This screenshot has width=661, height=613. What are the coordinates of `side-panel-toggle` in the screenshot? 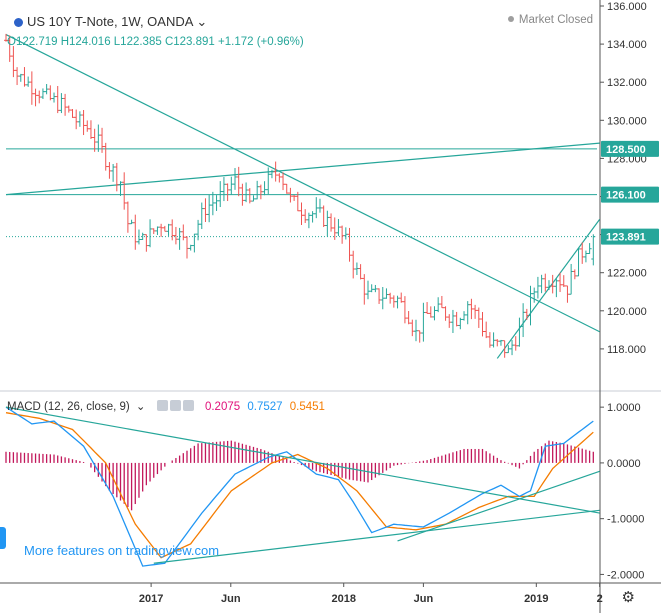 It's located at (3, 538).